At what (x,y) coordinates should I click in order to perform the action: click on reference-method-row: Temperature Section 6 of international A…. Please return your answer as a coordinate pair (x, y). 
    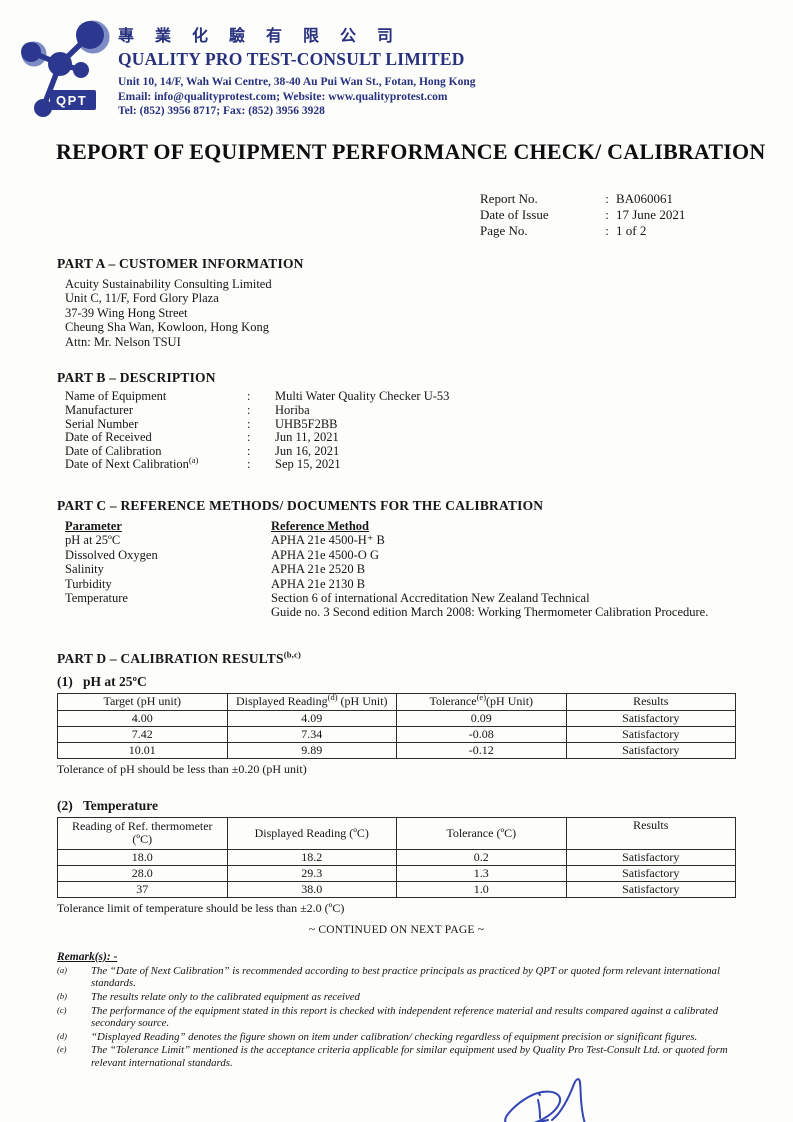
    Looking at the image, I should click on (400, 605).